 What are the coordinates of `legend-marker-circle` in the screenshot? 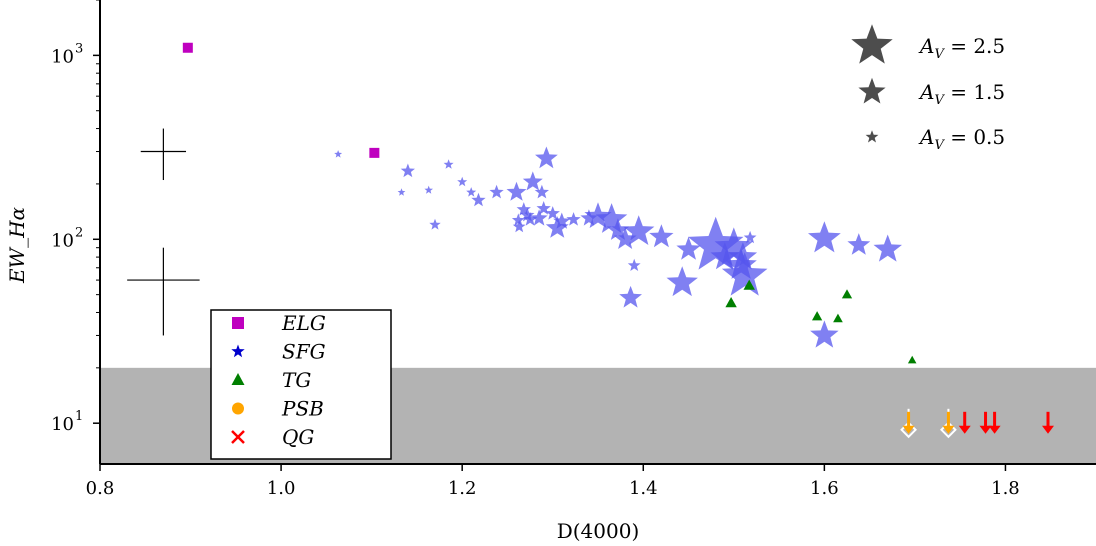 It's located at (238, 408).